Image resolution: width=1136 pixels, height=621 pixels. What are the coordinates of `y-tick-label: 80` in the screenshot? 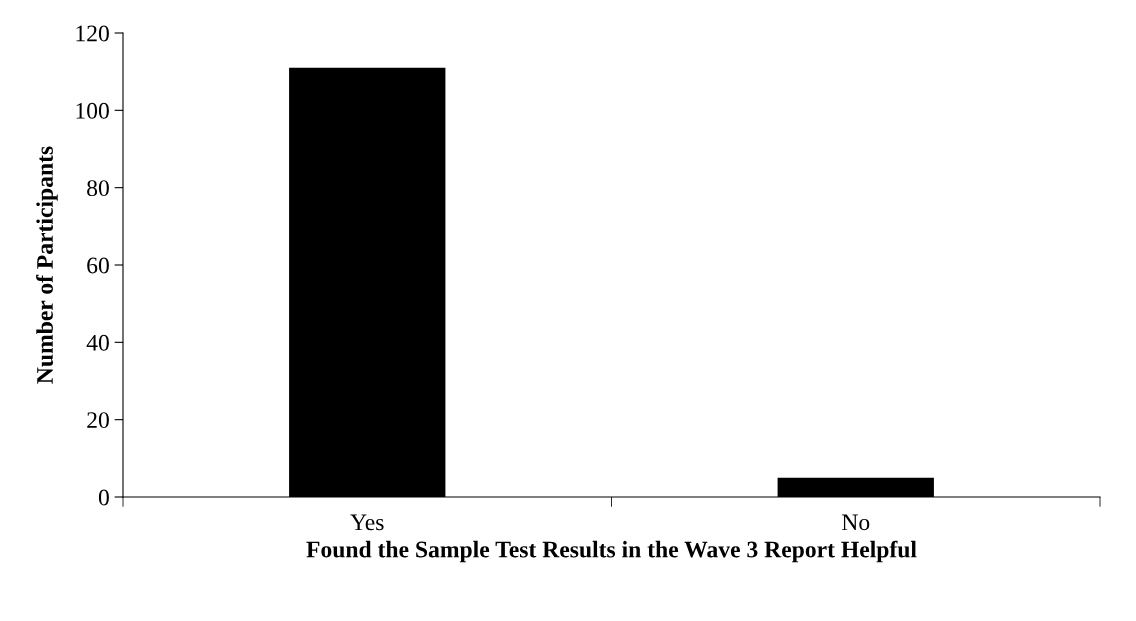 It's located at (98, 188).